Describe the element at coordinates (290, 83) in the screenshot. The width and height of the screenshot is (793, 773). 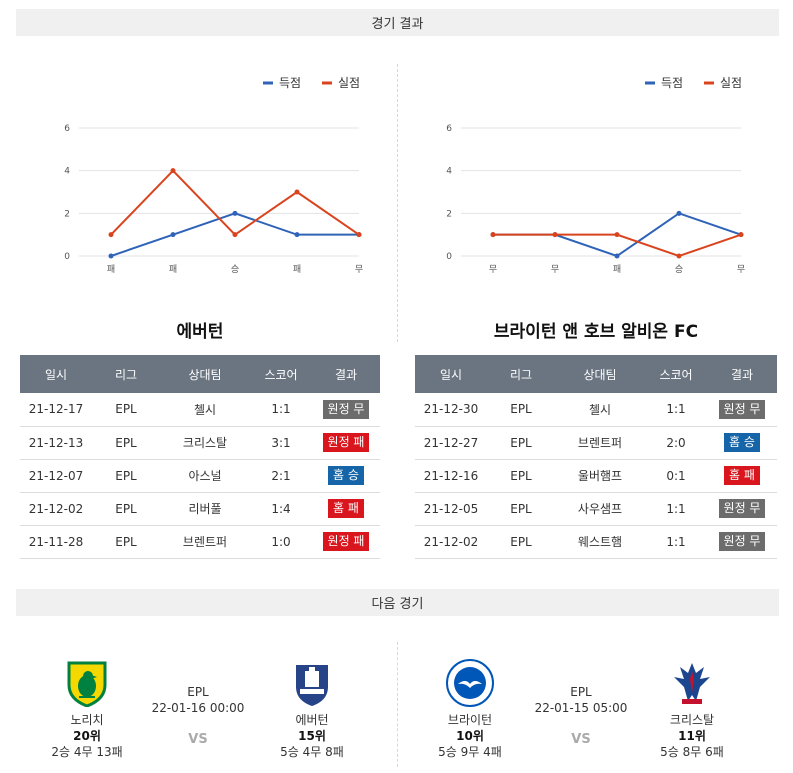
I see `legend-goals-label: 득점` at that location.